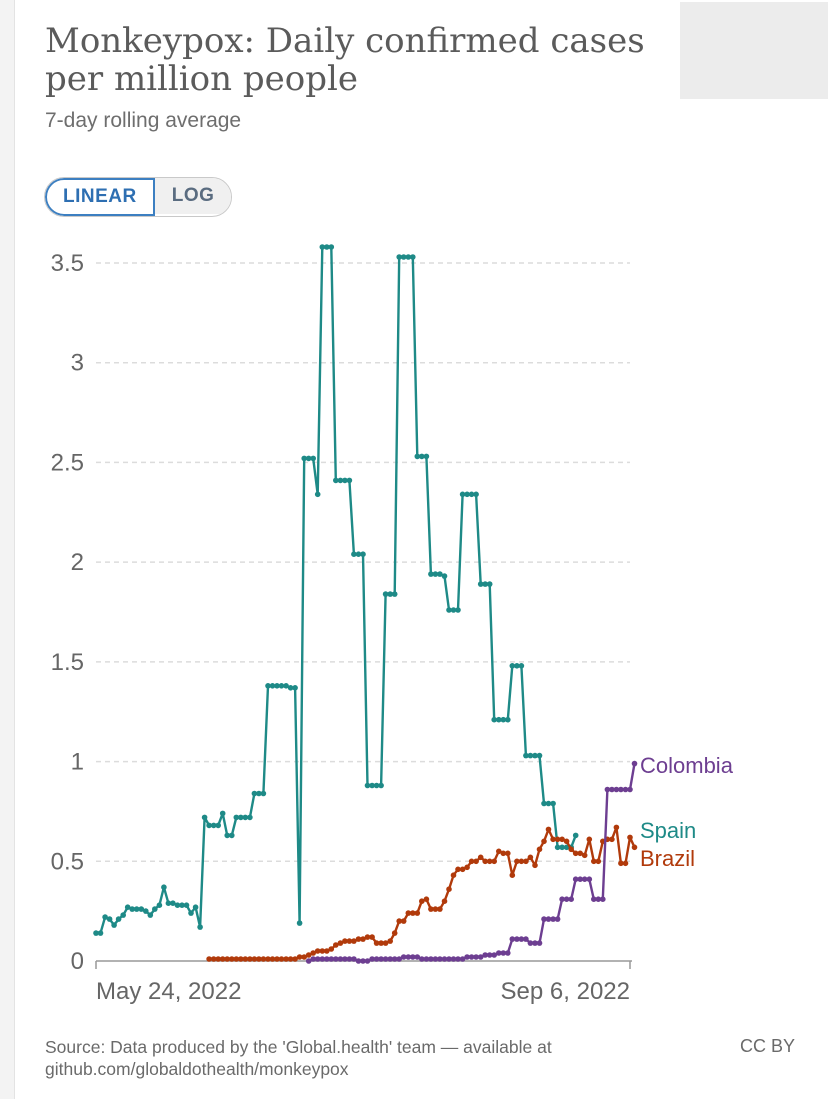 This screenshot has height=1099, width=828. I want to click on y-tick-label: 0, so click(77, 961).